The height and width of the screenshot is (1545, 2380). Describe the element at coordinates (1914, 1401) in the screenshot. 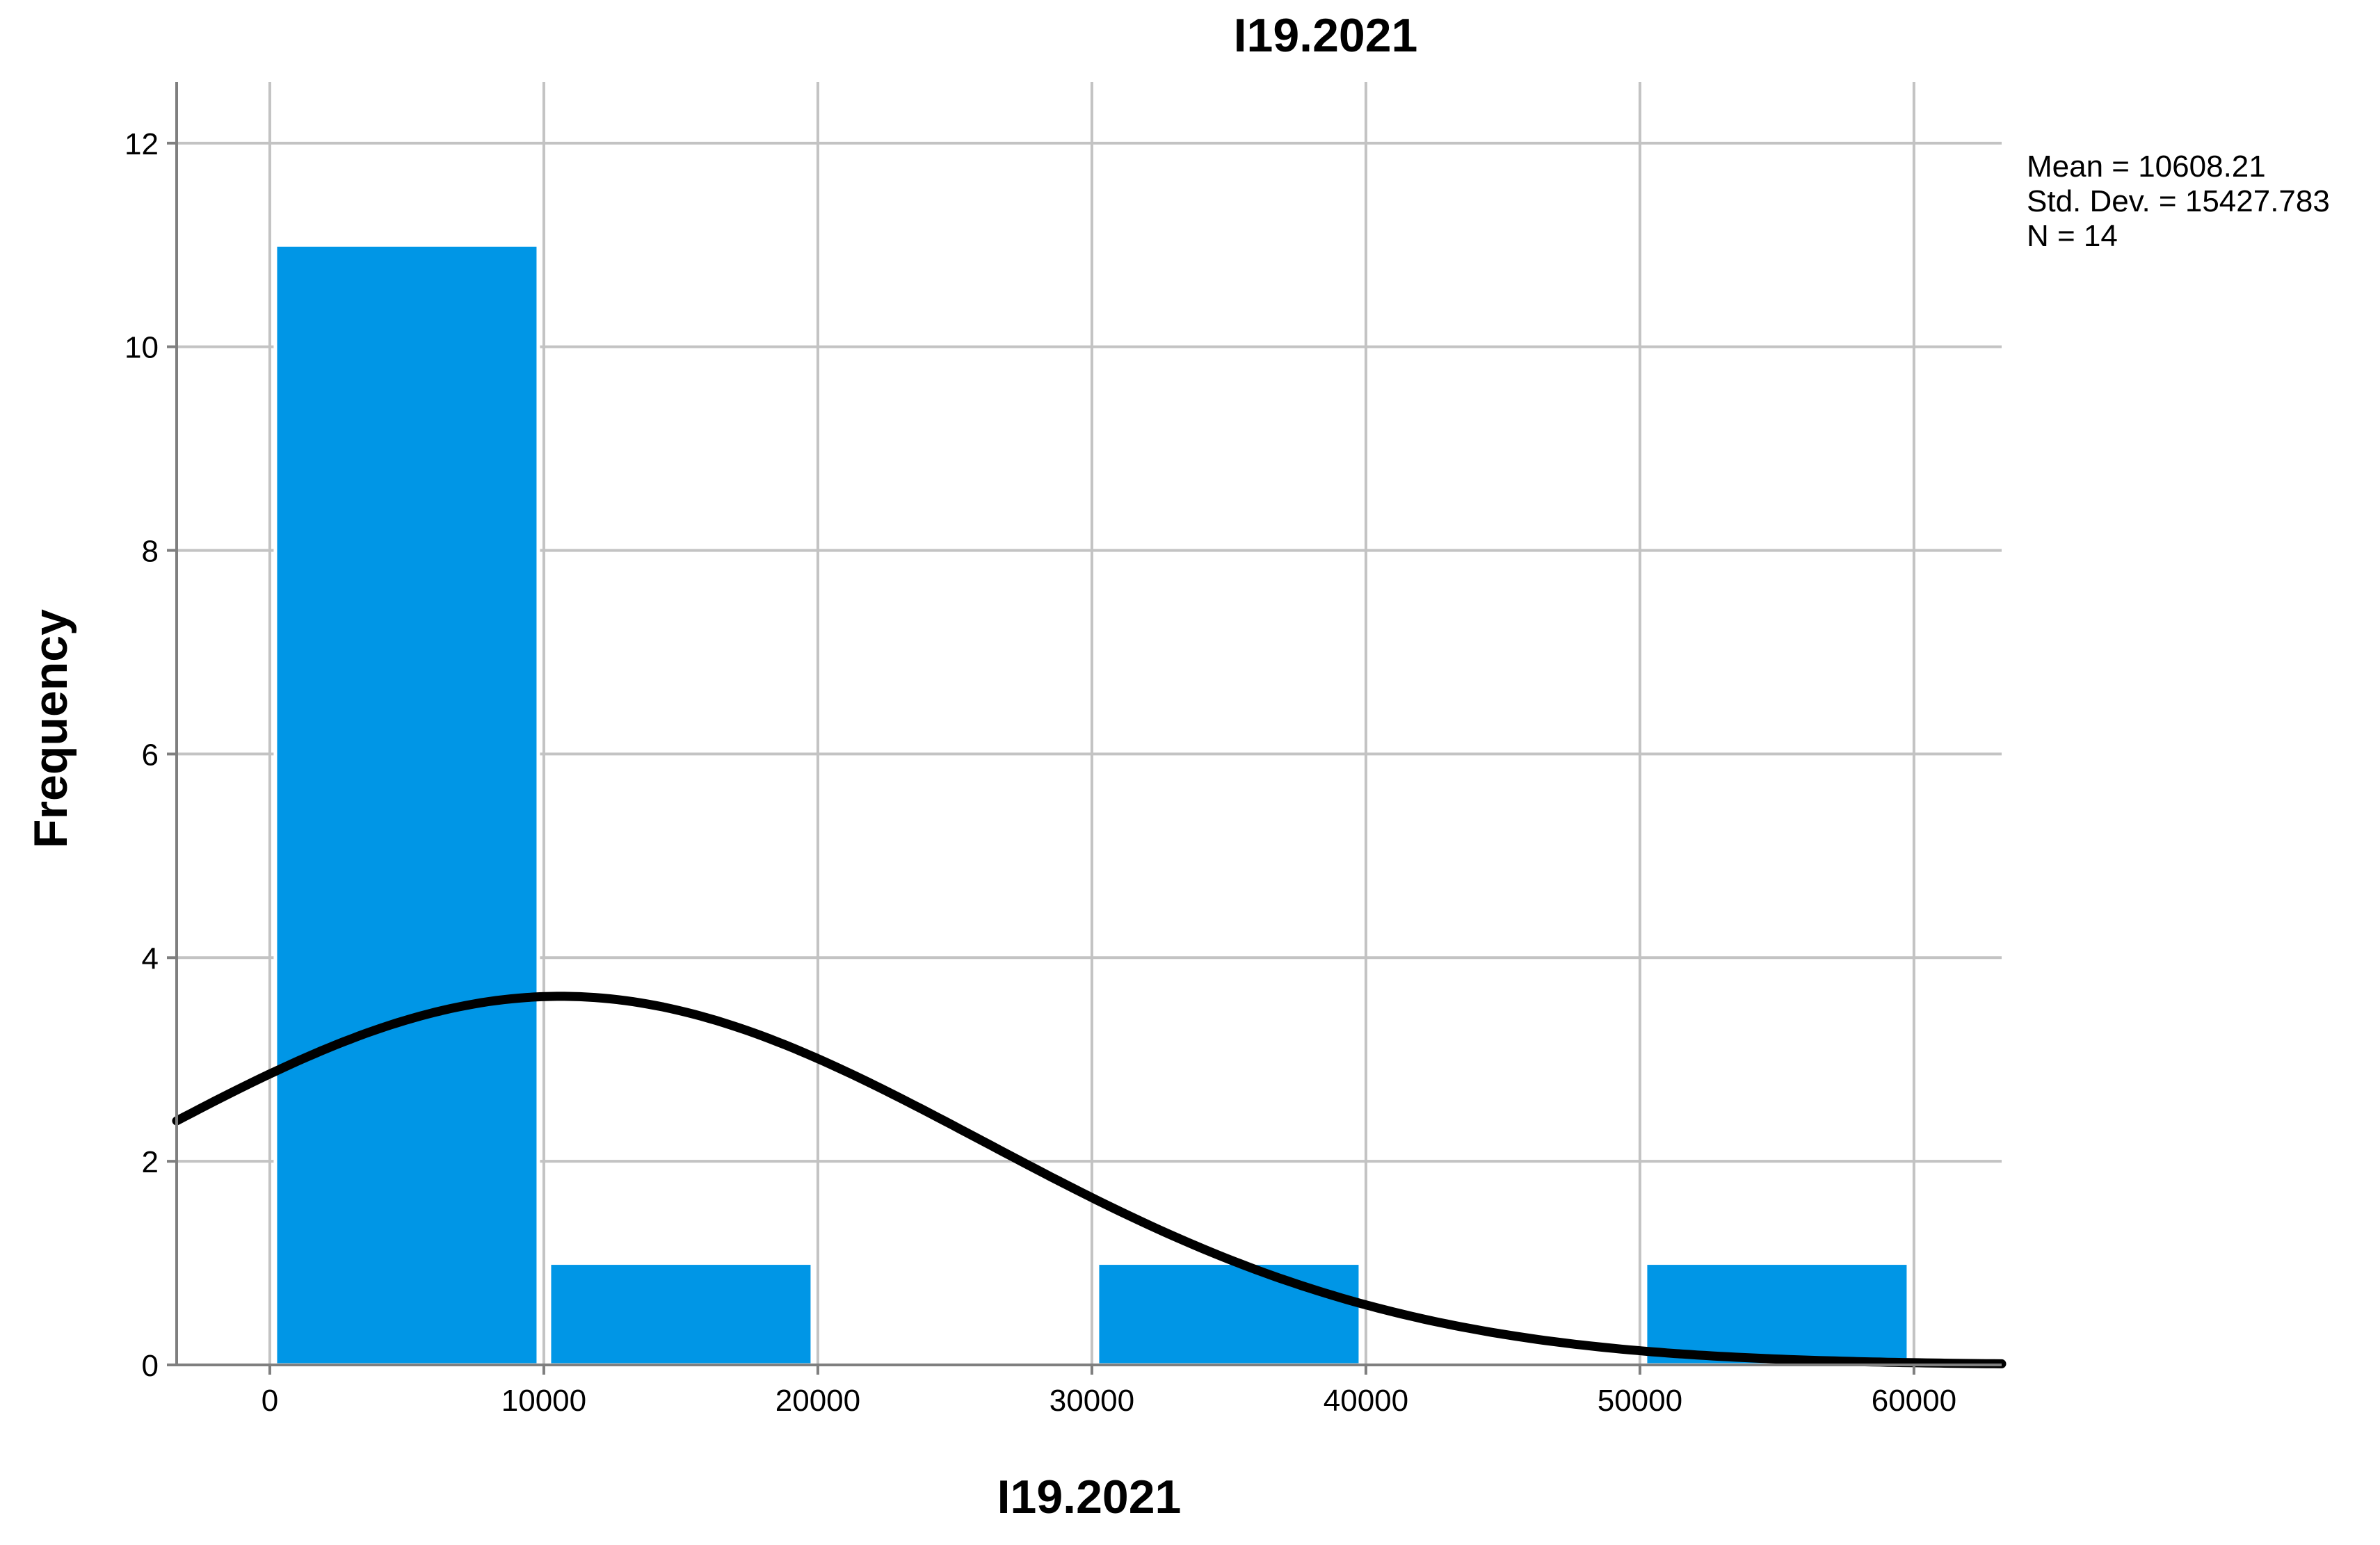

I see `x-tick-label-6: 60000` at that location.